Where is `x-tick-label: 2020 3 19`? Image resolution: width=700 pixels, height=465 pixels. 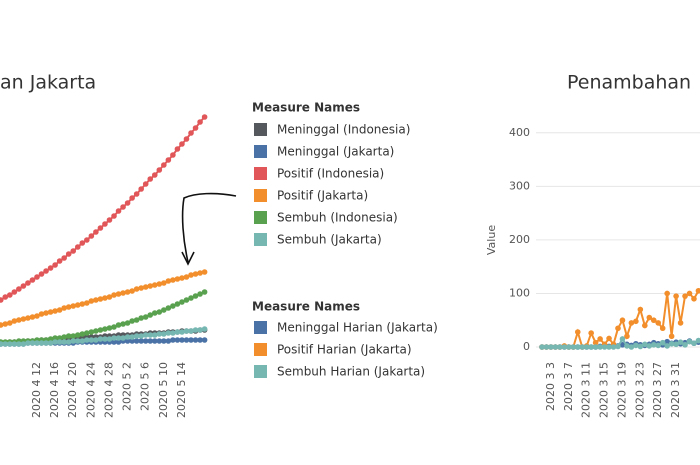 x-tick-label: 2020 3 19 is located at coordinates (621, 390).